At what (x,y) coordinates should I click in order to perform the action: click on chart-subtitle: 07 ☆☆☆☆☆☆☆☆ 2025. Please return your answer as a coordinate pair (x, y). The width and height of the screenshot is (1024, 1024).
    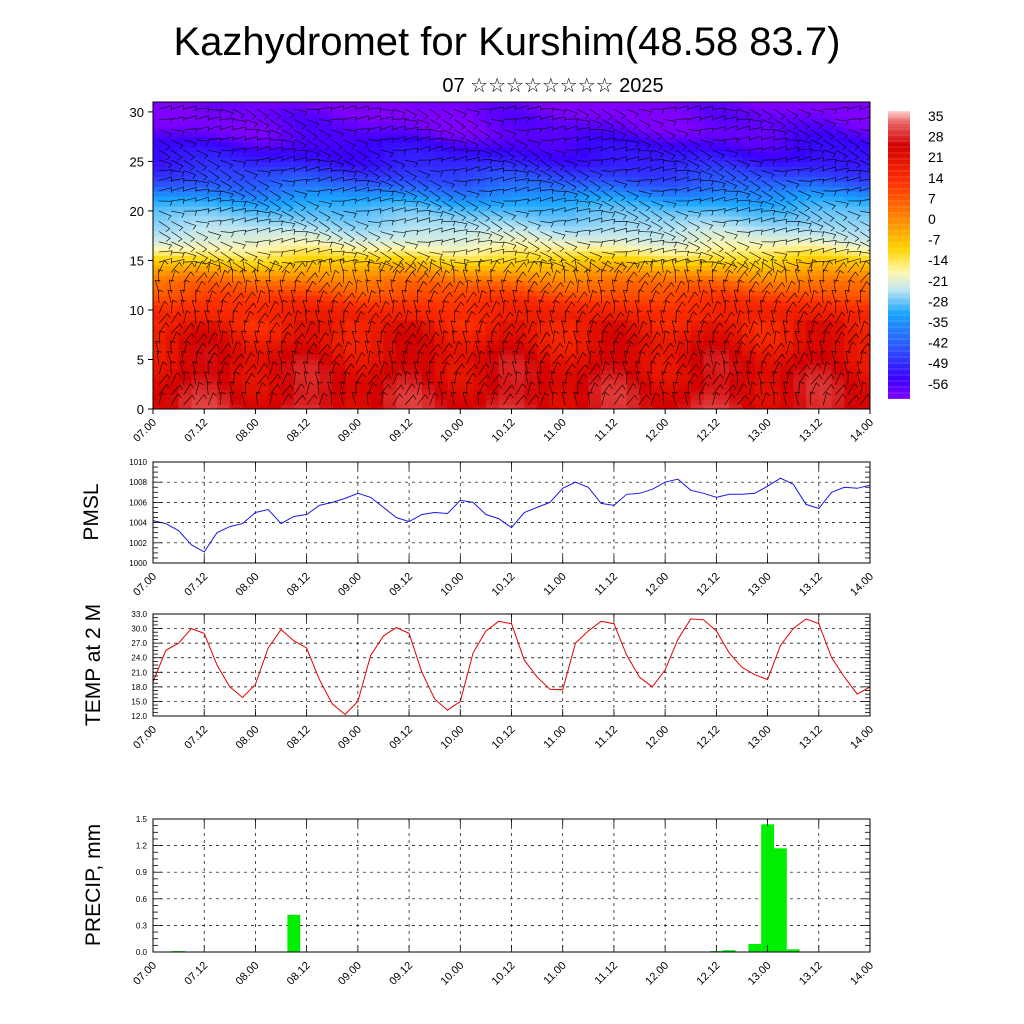
    Looking at the image, I should click on (552, 86).